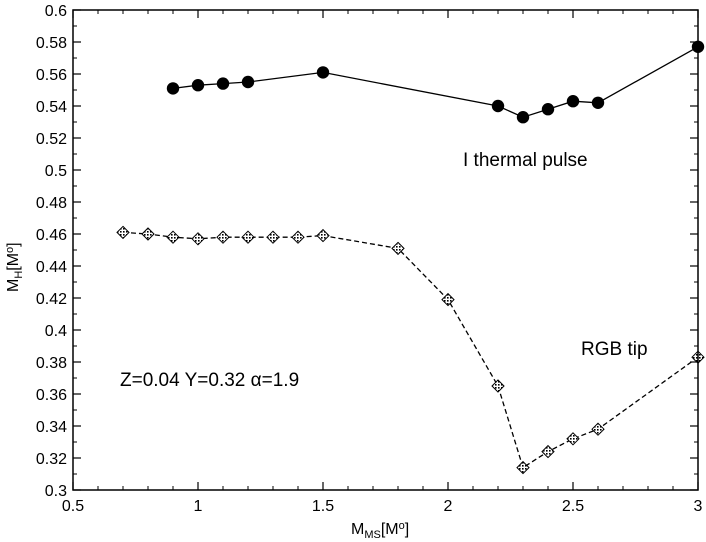 This screenshot has height=542, width=706. I want to click on y-tick-label: 0.58, so click(51, 43).